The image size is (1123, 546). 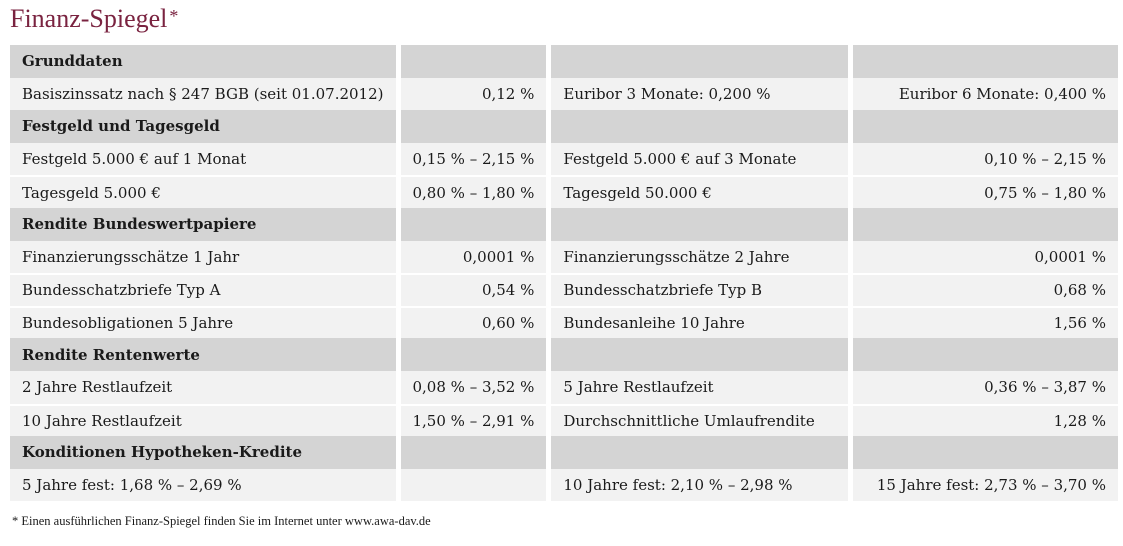 I want to click on section-header-row: Rendite Rentenwerte, so click(x=564, y=354).